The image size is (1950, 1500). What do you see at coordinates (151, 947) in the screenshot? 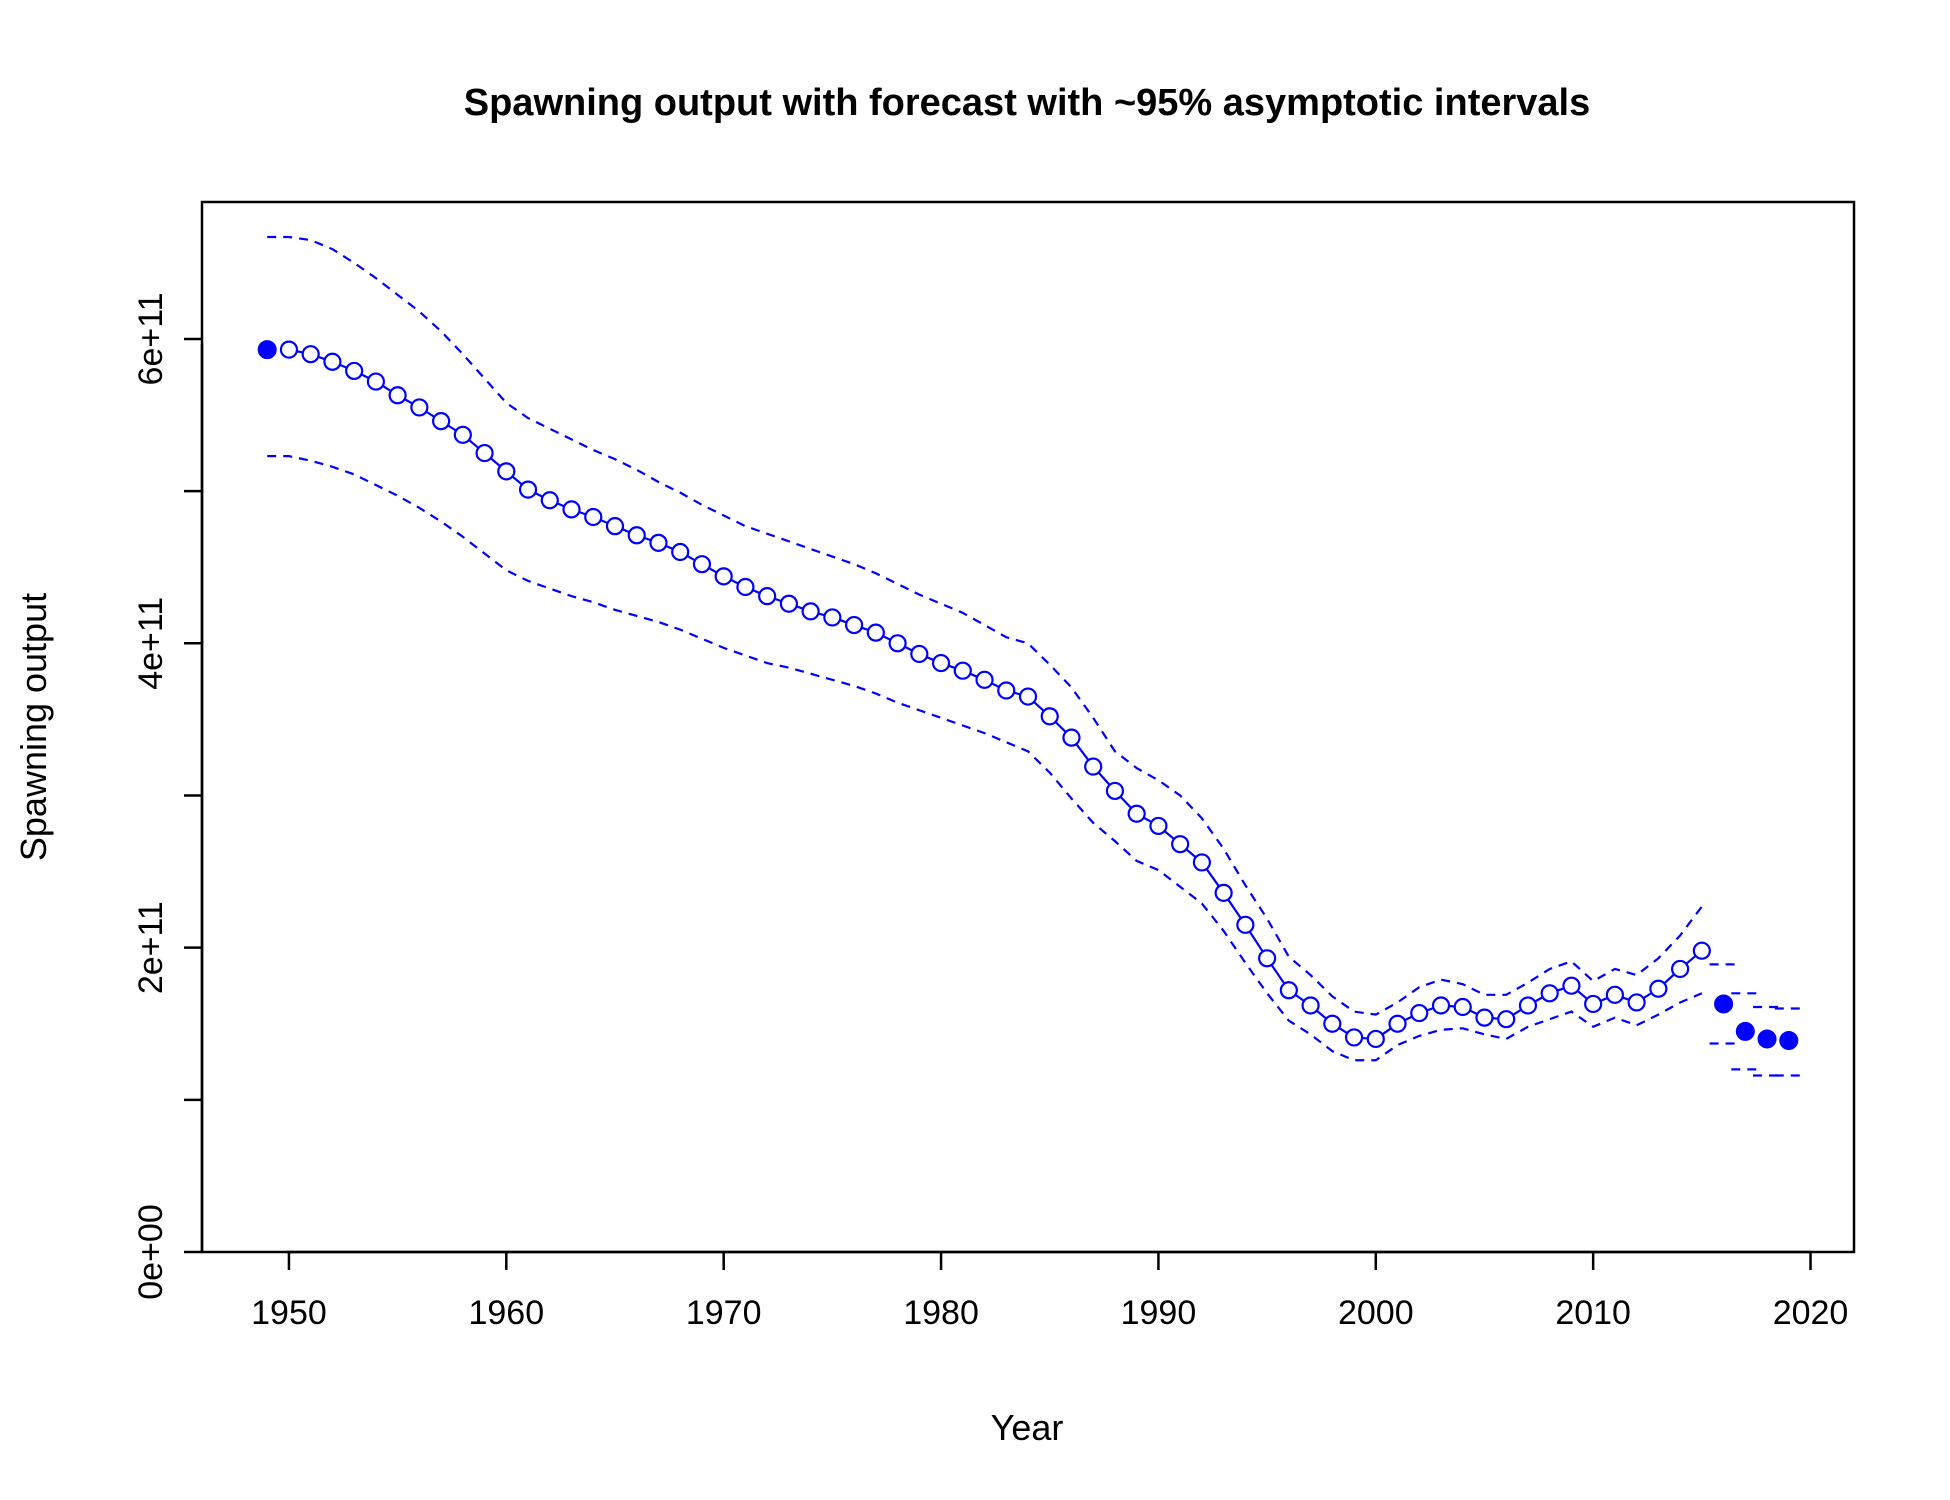
I see `y-tick-label: 2e+11` at bounding box center [151, 947].